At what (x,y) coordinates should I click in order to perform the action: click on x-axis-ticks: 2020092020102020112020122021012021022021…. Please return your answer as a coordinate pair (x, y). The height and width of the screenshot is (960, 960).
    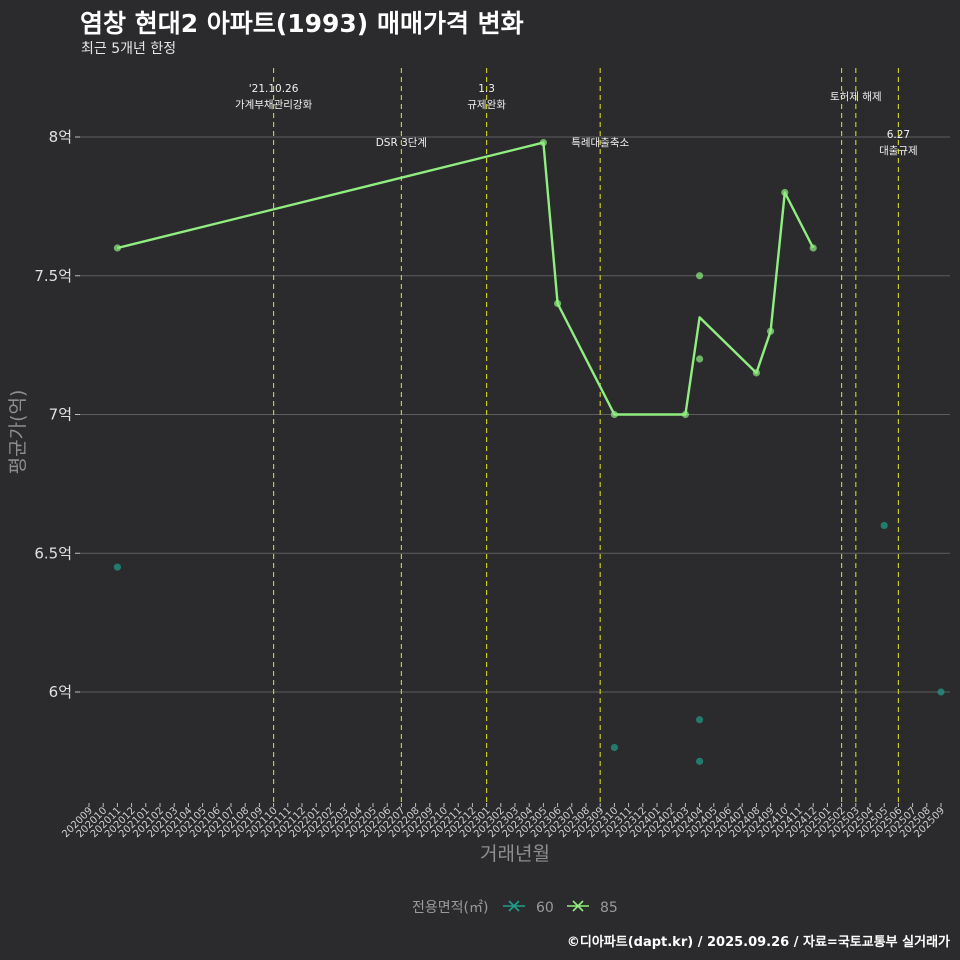
    Looking at the image, I should click on (503, 821).